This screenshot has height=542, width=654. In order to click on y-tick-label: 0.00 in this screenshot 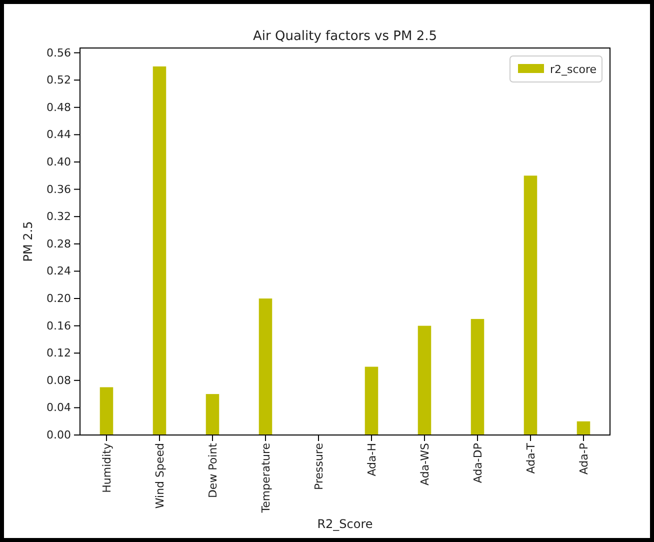, I will do `click(58, 435)`.